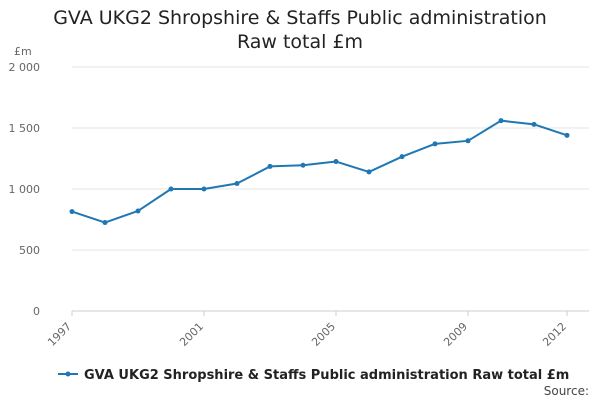  I want to click on legend-marker-swatch, so click(68, 374).